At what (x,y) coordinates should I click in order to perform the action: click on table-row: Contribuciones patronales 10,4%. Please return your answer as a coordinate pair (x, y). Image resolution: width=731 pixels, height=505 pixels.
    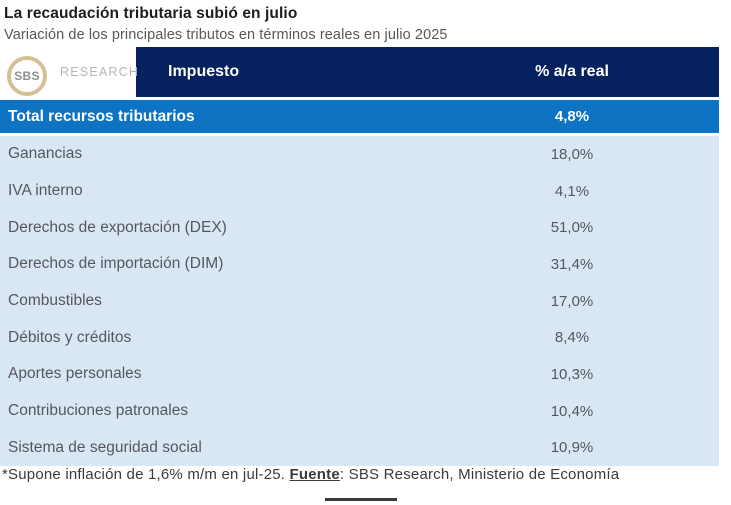
    Looking at the image, I should click on (359, 411).